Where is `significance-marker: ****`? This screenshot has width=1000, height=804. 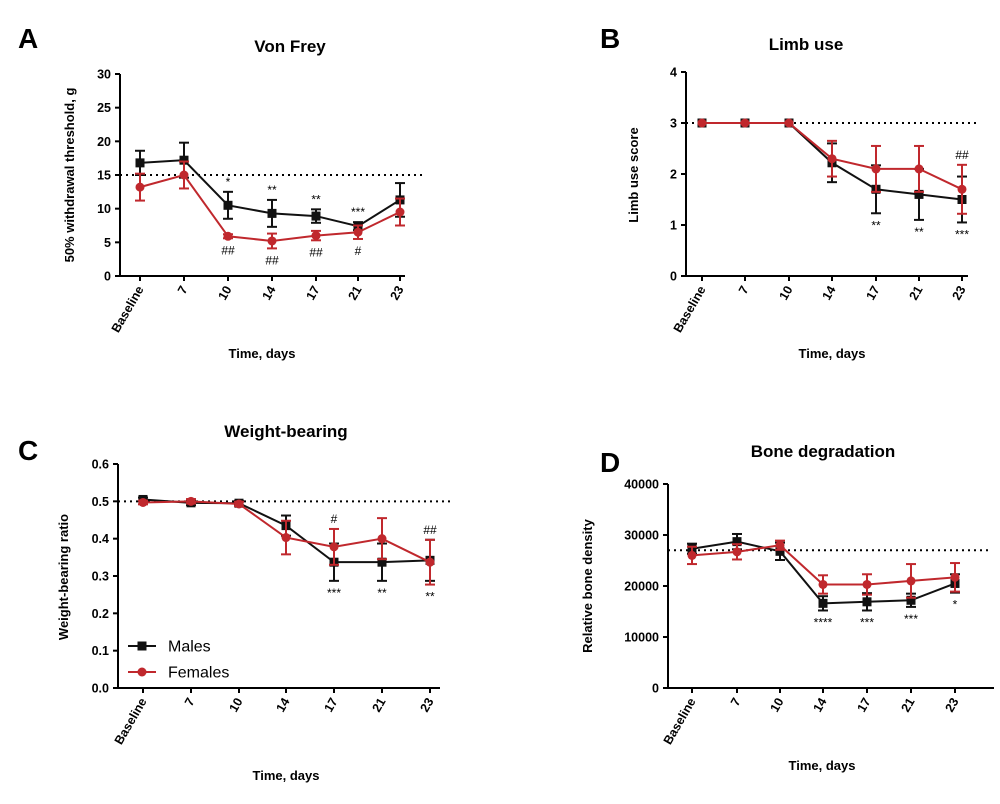
significance-marker: **** is located at coordinates (823, 622).